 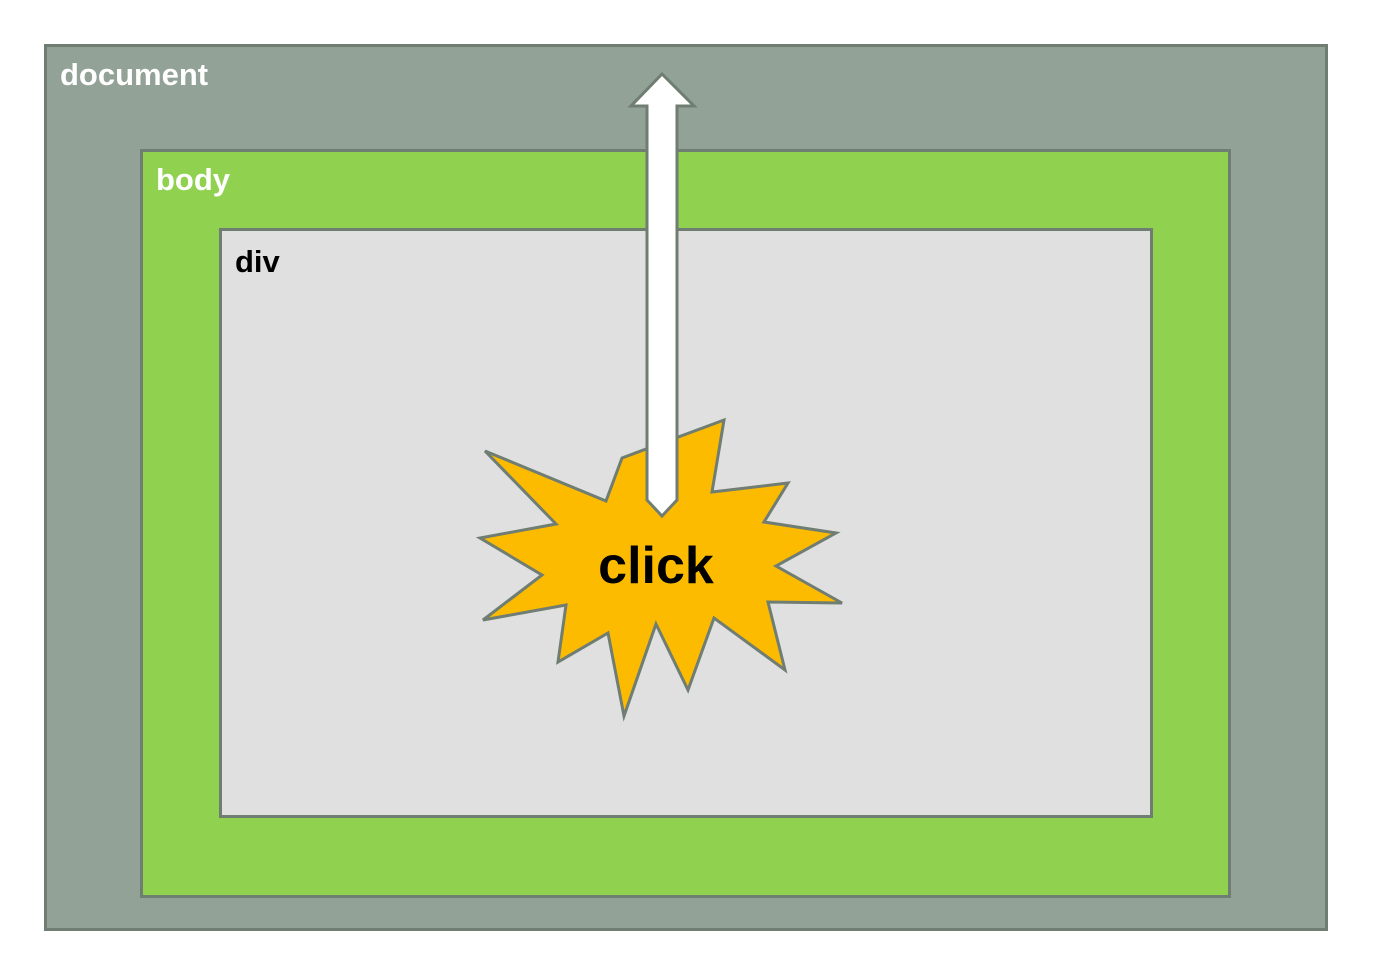 I want to click on click-event-label: click, so click(x=656, y=566).